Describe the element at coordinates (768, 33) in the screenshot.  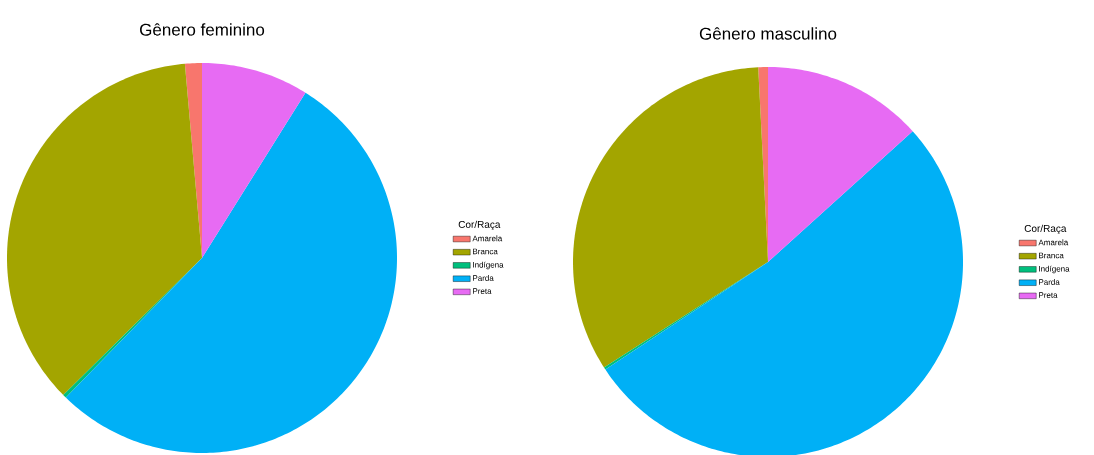
I see `chart-title: Gênero masculino` at that location.